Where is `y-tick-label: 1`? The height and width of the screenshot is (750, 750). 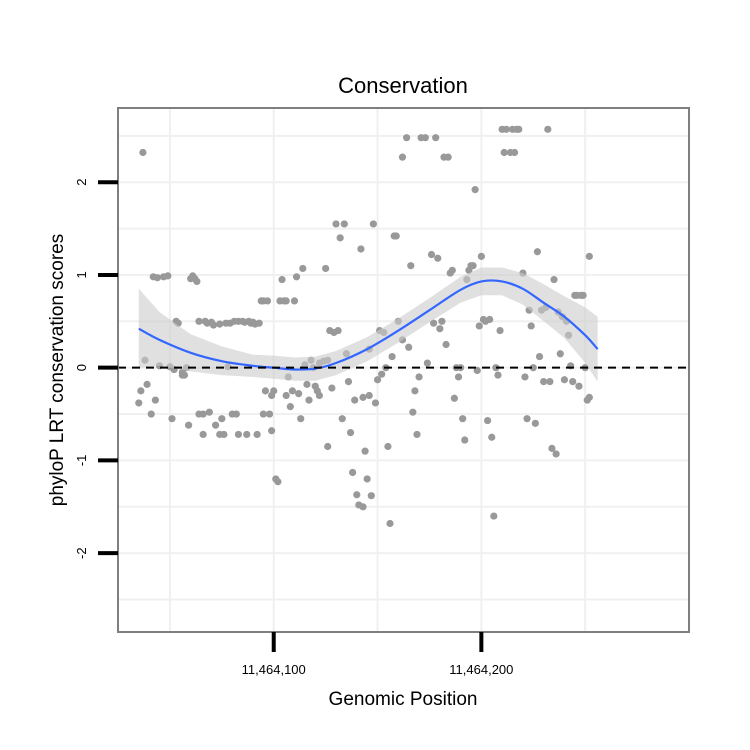 y-tick-label: 1 is located at coordinates (81, 274).